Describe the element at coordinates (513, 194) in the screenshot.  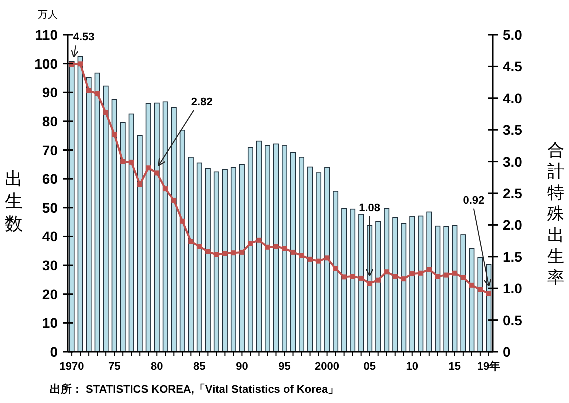
I see `y2-tick-label: 2.5` at that location.